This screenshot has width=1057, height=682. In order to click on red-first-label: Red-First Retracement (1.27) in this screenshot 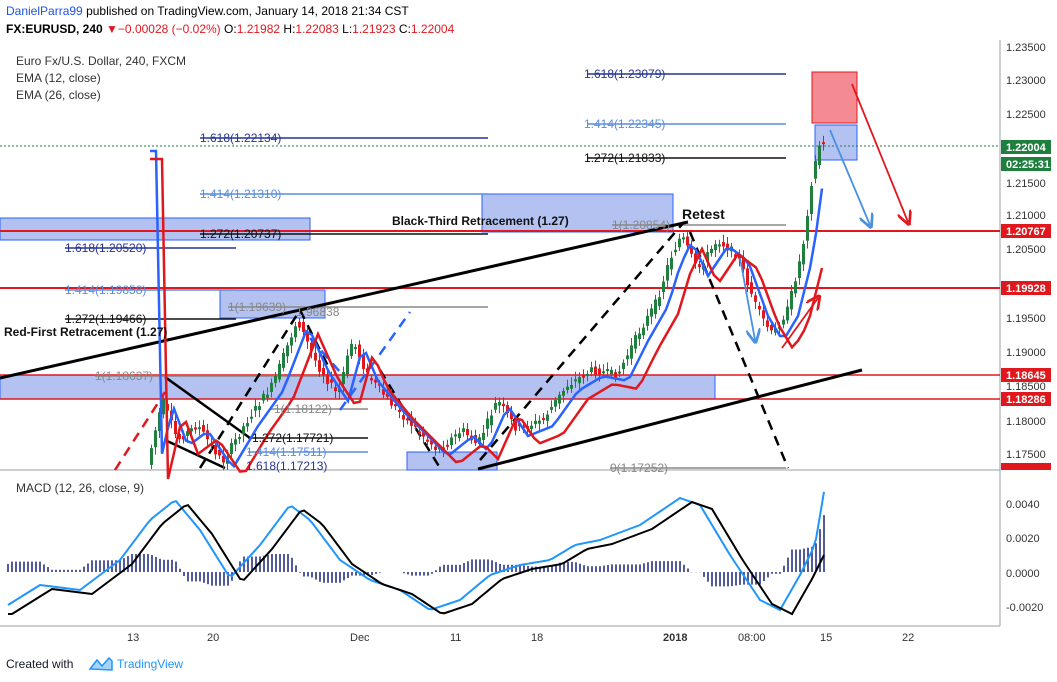, I will do `click(85, 332)`.